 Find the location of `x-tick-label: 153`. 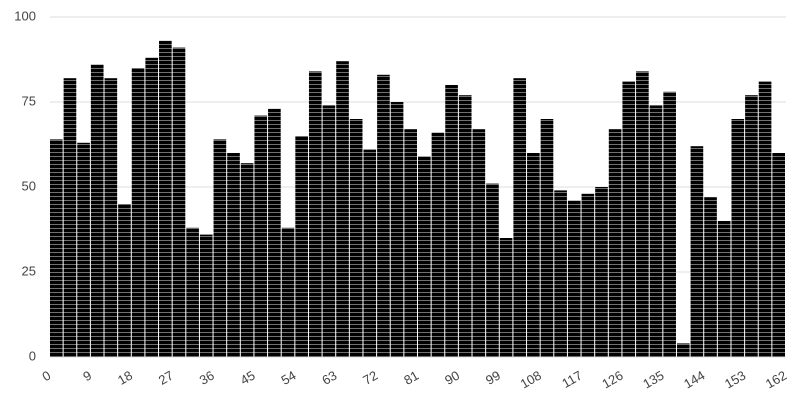

x-tick-label: 153 is located at coordinates (735, 380).